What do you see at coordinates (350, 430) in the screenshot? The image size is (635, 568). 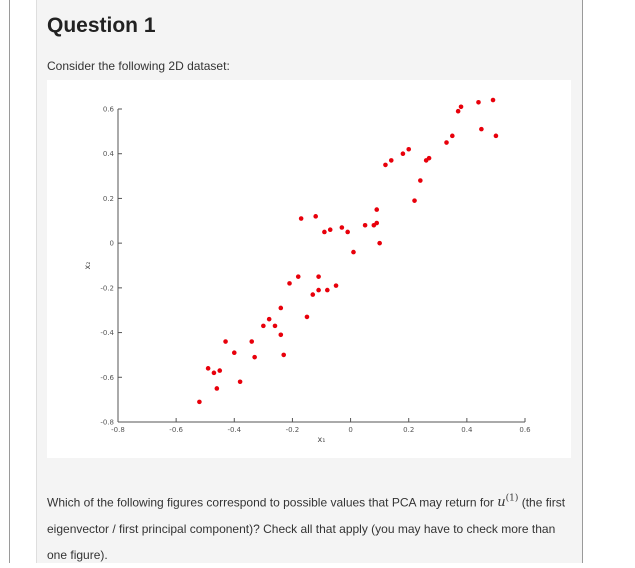 I see `x-tick-label: 0` at bounding box center [350, 430].